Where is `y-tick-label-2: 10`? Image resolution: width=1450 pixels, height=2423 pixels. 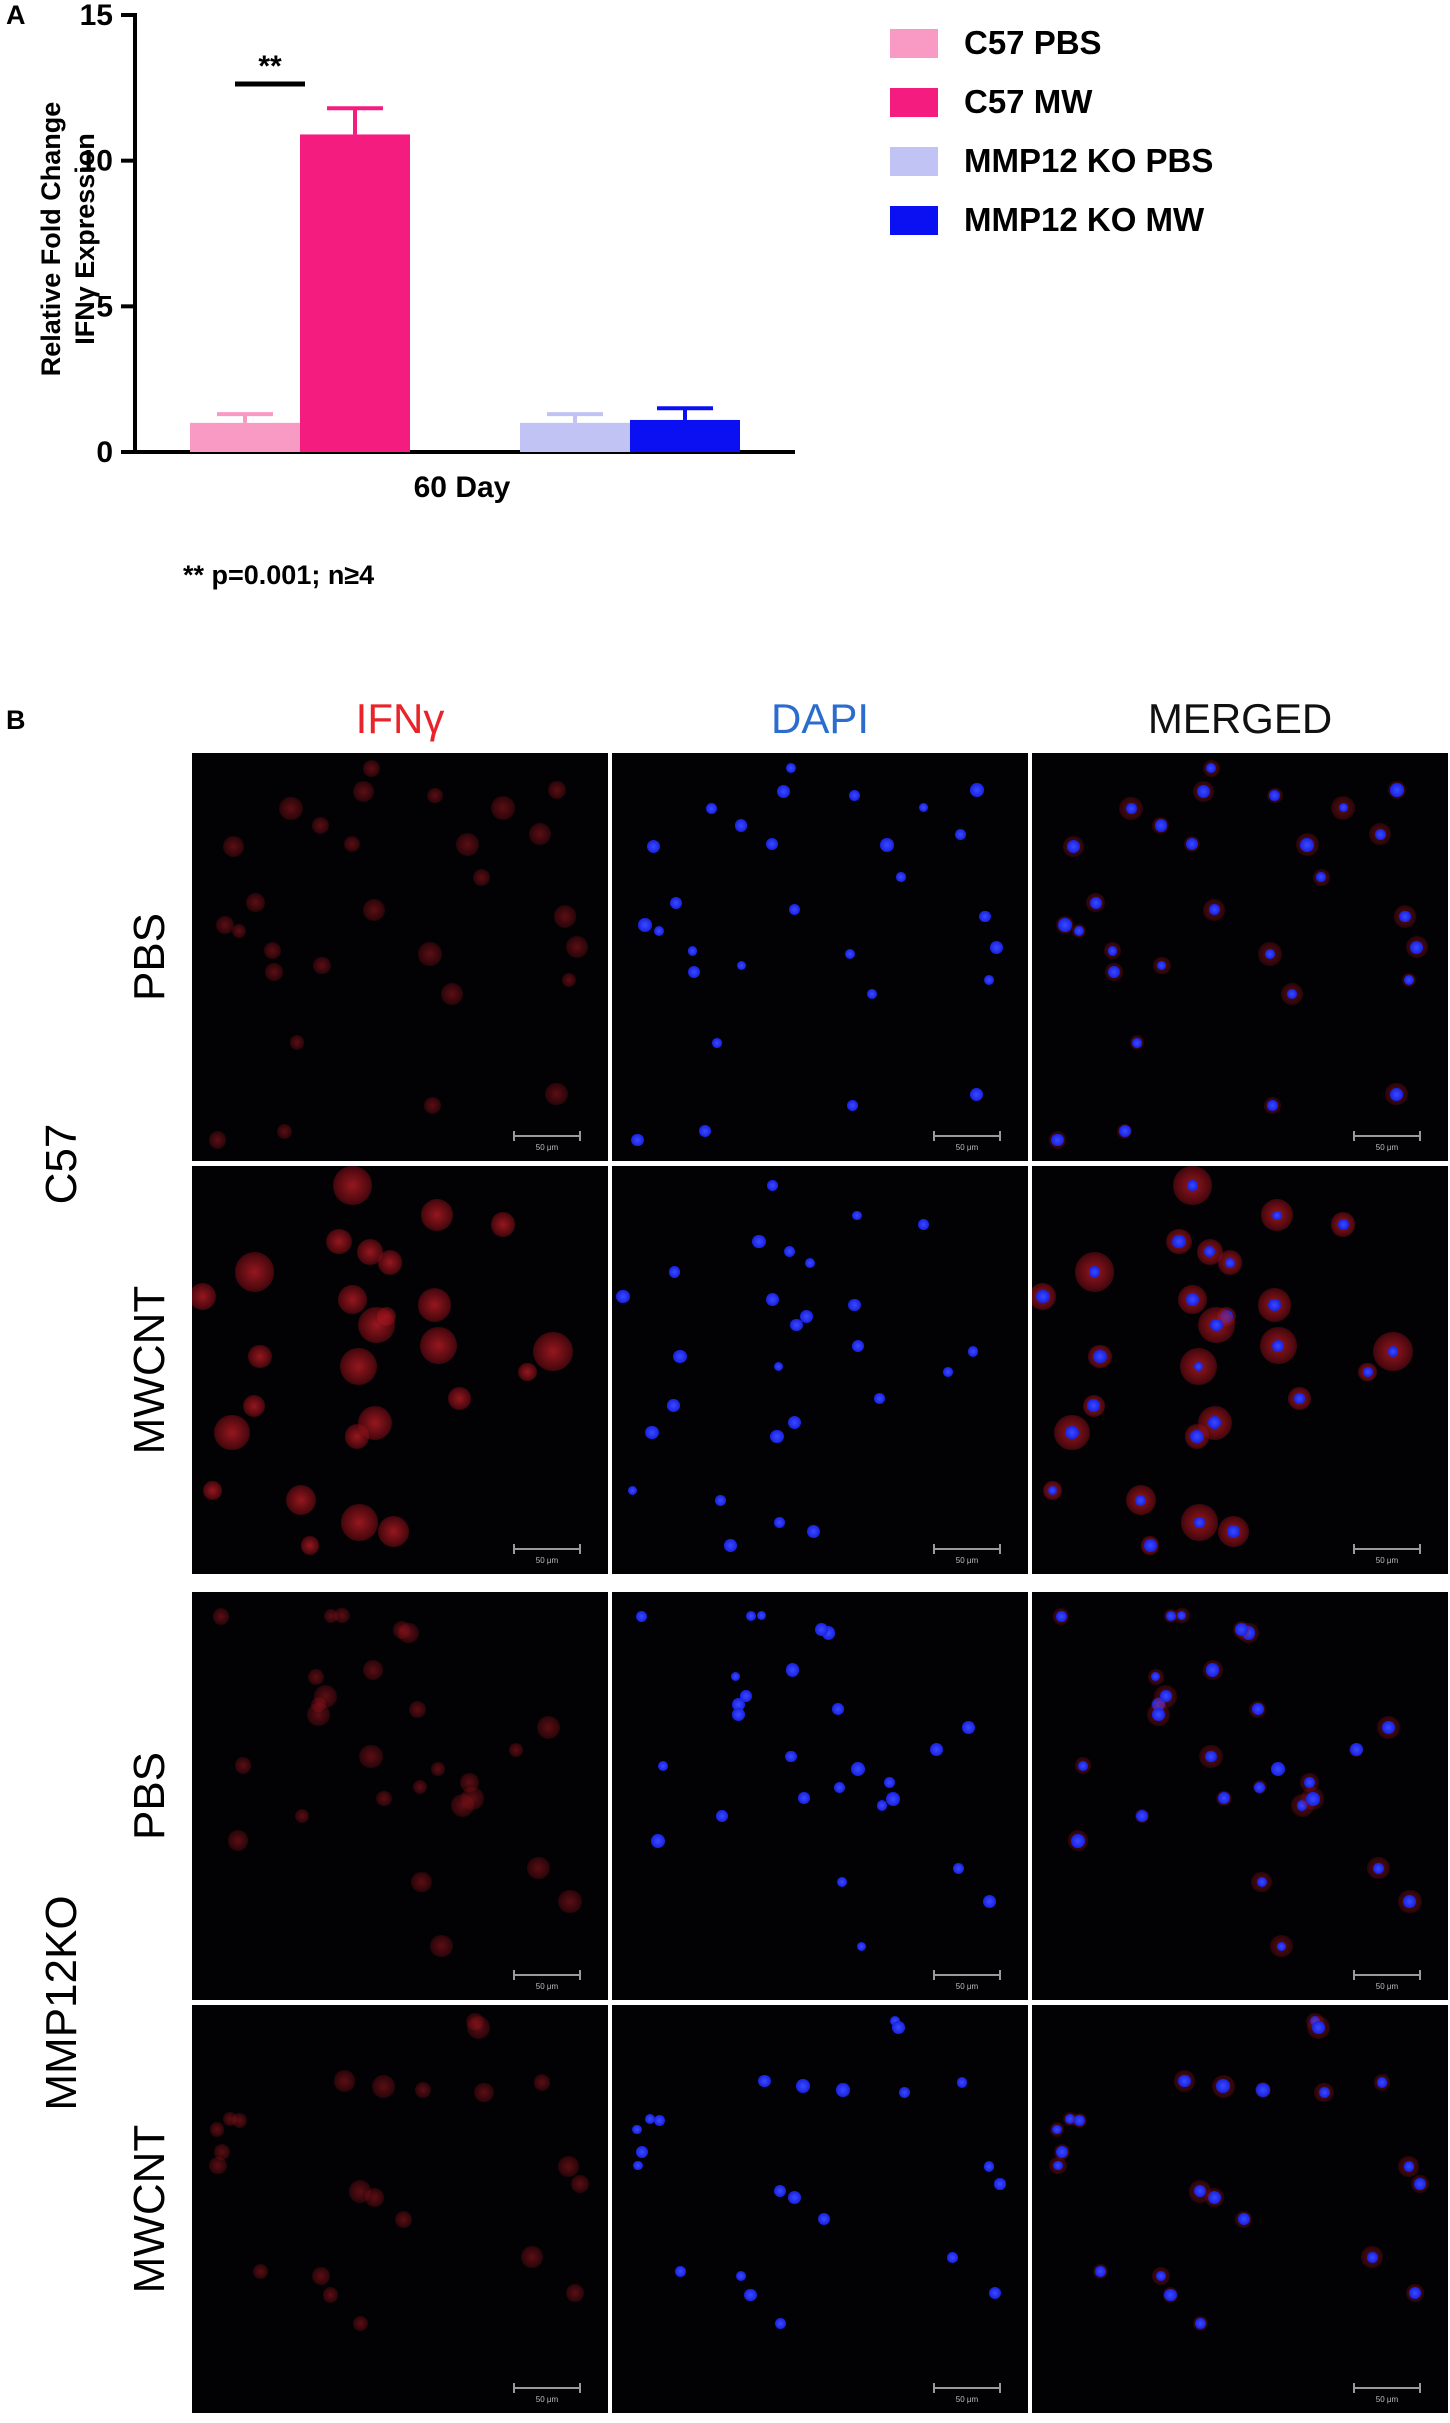 y-tick-label-2: 10 is located at coordinates (96, 161).